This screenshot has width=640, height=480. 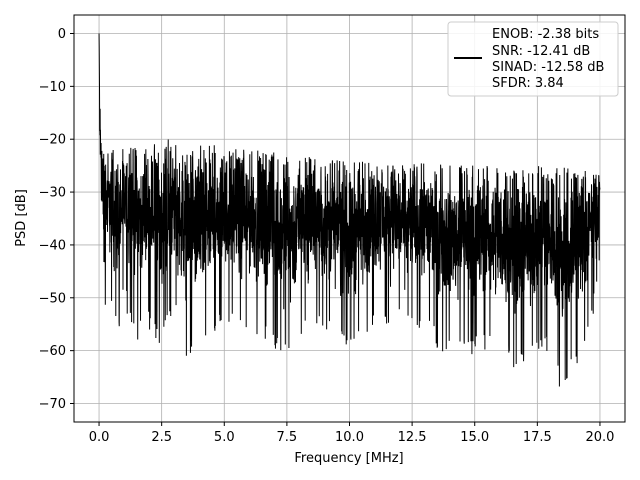 I want to click on x-tick-label: 17.5, so click(x=537, y=437).